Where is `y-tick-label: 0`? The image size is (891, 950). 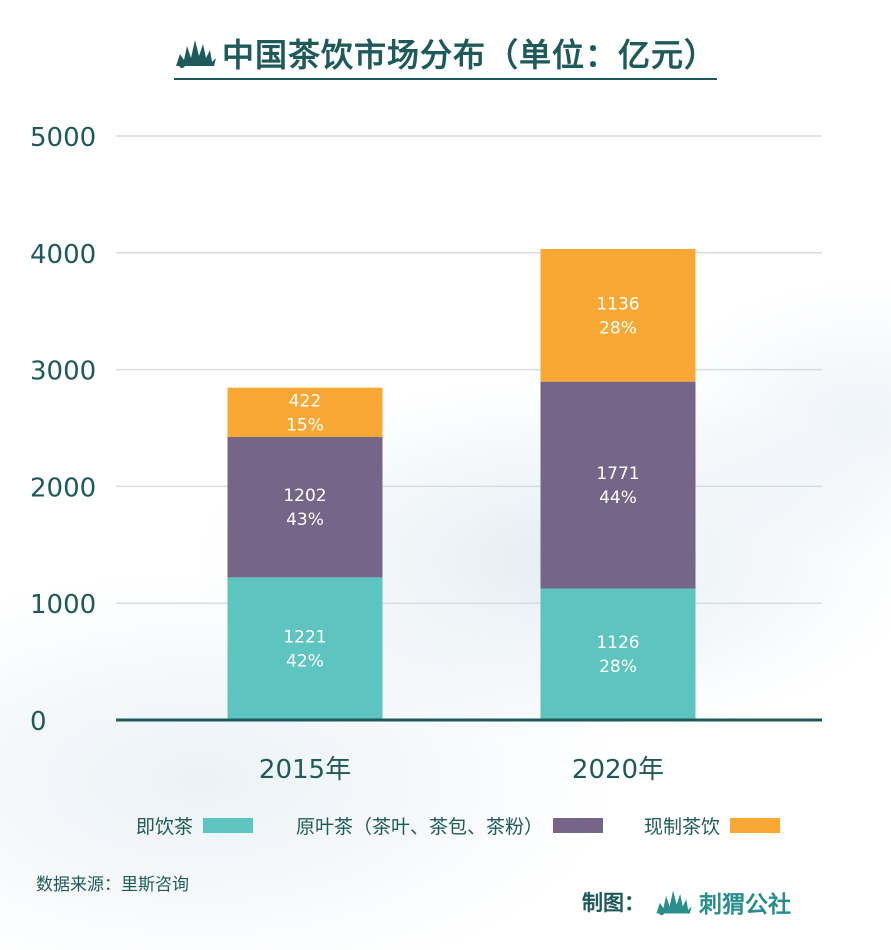
y-tick-label: 0 is located at coordinates (38, 722).